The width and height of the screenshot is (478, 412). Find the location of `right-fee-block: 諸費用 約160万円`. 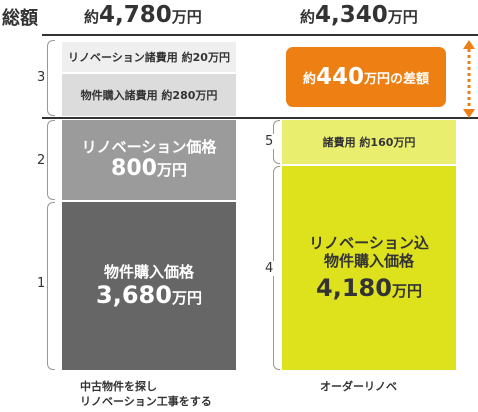

right-fee-block: 諸費用 約160万円 is located at coordinates (369, 142).